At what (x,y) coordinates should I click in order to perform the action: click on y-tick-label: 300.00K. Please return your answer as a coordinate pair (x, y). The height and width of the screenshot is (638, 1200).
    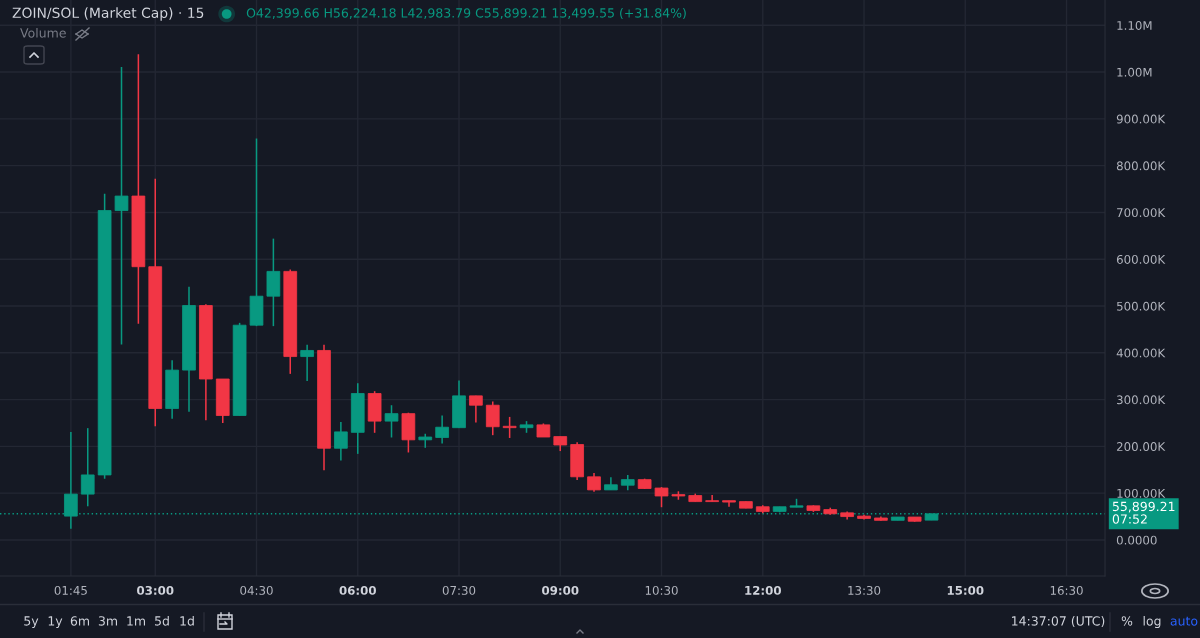
    Looking at the image, I should click on (1141, 400).